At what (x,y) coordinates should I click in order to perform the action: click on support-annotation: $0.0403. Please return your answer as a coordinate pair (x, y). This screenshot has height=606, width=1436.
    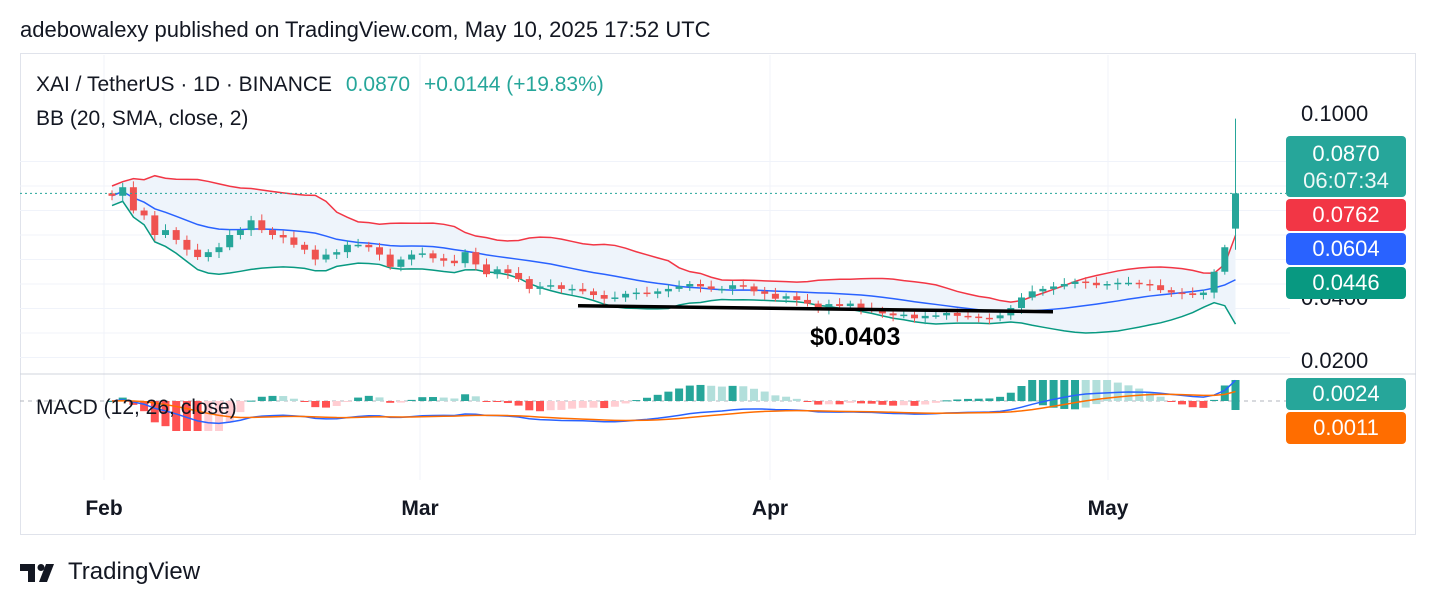
    Looking at the image, I should click on (855, 337).